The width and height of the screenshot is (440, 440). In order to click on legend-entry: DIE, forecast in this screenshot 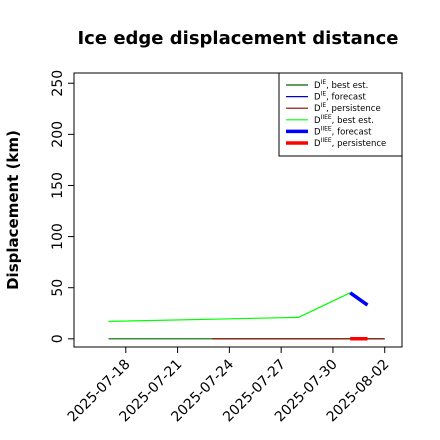, I will do `click(340, 97)`.